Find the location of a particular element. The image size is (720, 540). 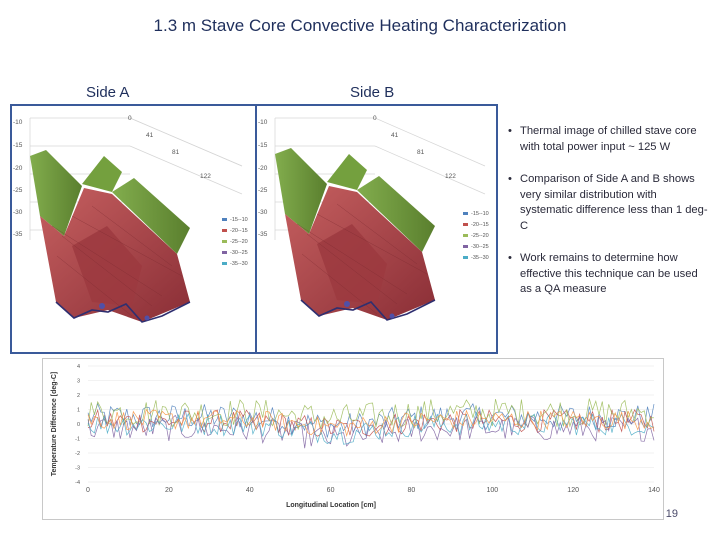

x-tick-label: 120 is located at coordinates (573, 490).